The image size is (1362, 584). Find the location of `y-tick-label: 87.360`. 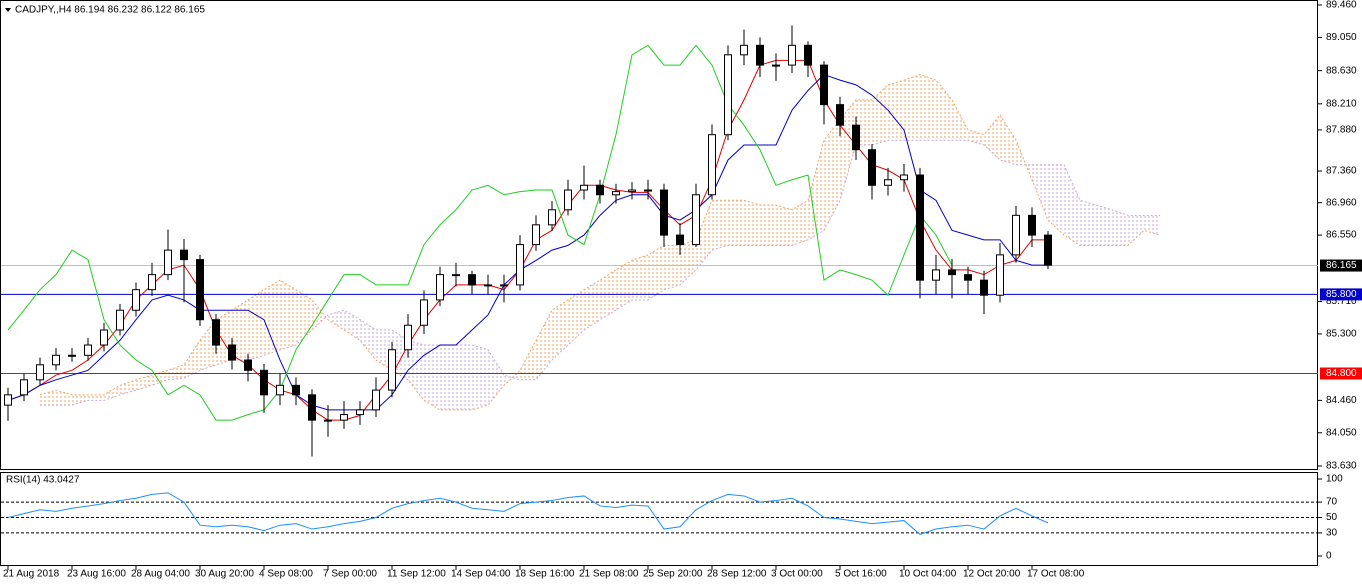

y-tick-label: 87.360 is located at coordinates (1341, 171).